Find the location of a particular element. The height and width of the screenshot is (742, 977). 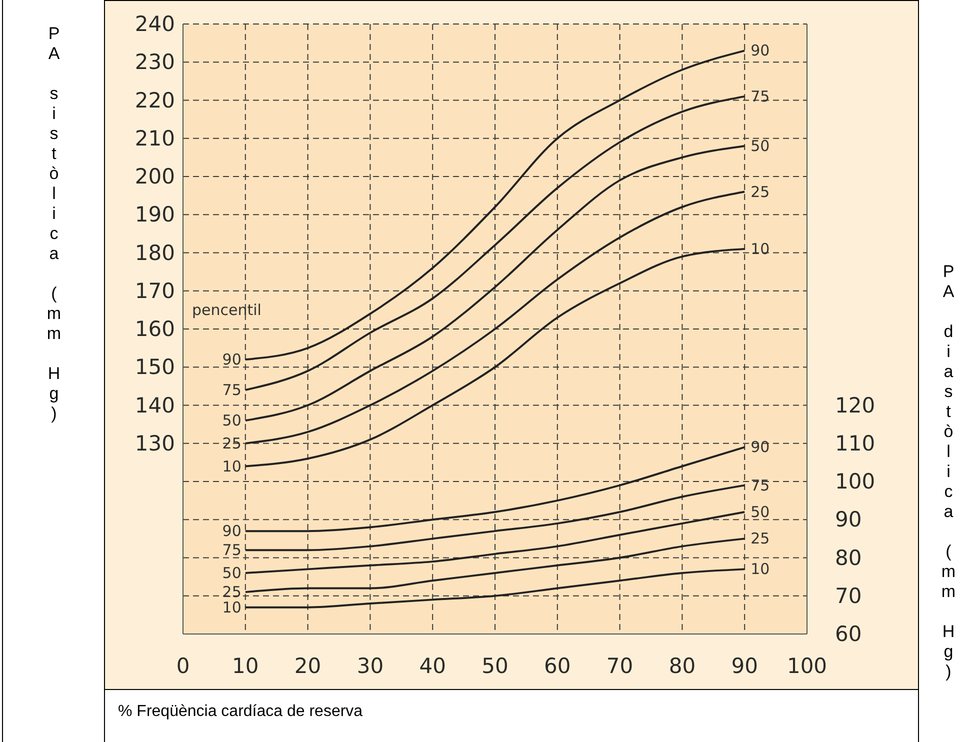

x-tick-label: 0 is located at coordinates (183, 666).